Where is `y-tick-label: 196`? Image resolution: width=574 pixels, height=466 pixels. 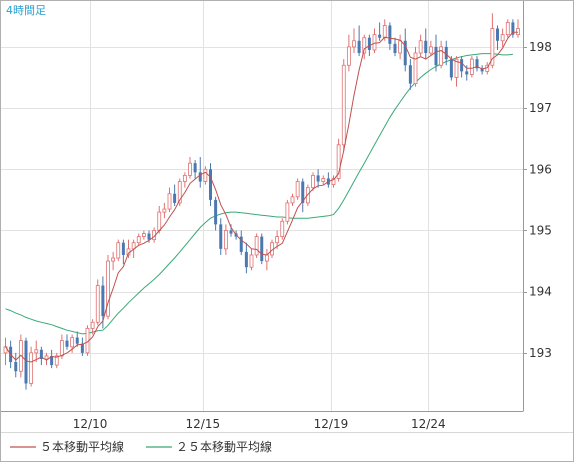 y-tick-label: 196 is located at coordinates (540, 169).